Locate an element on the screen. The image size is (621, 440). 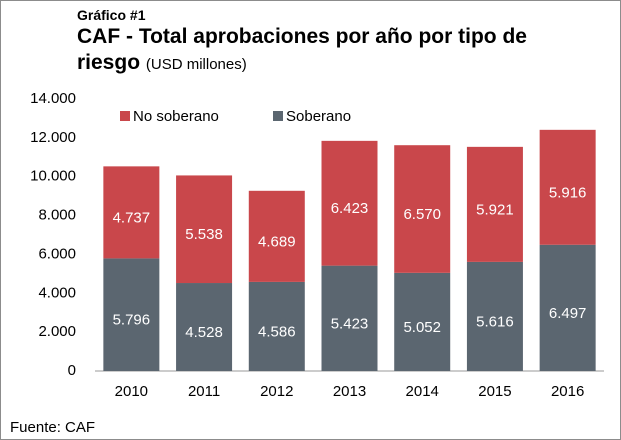
value-label: 4.528 is located at coordinates (204, 332).